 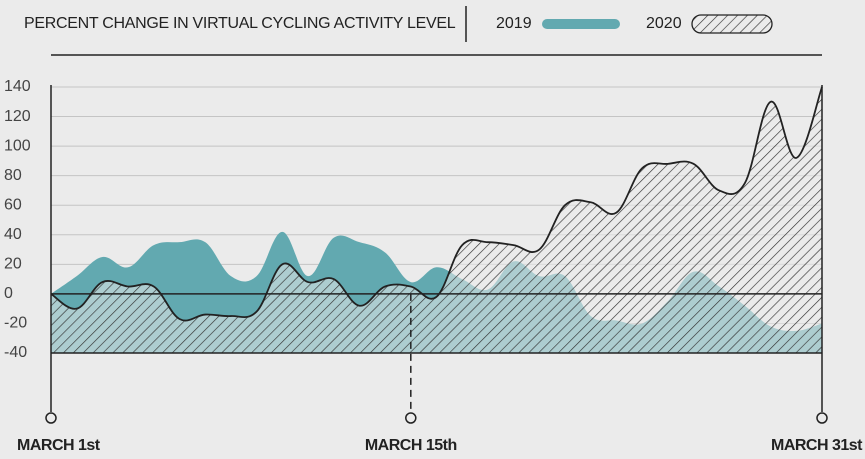 I want to click on legend-label: 2019, so click(x=514, y=23).